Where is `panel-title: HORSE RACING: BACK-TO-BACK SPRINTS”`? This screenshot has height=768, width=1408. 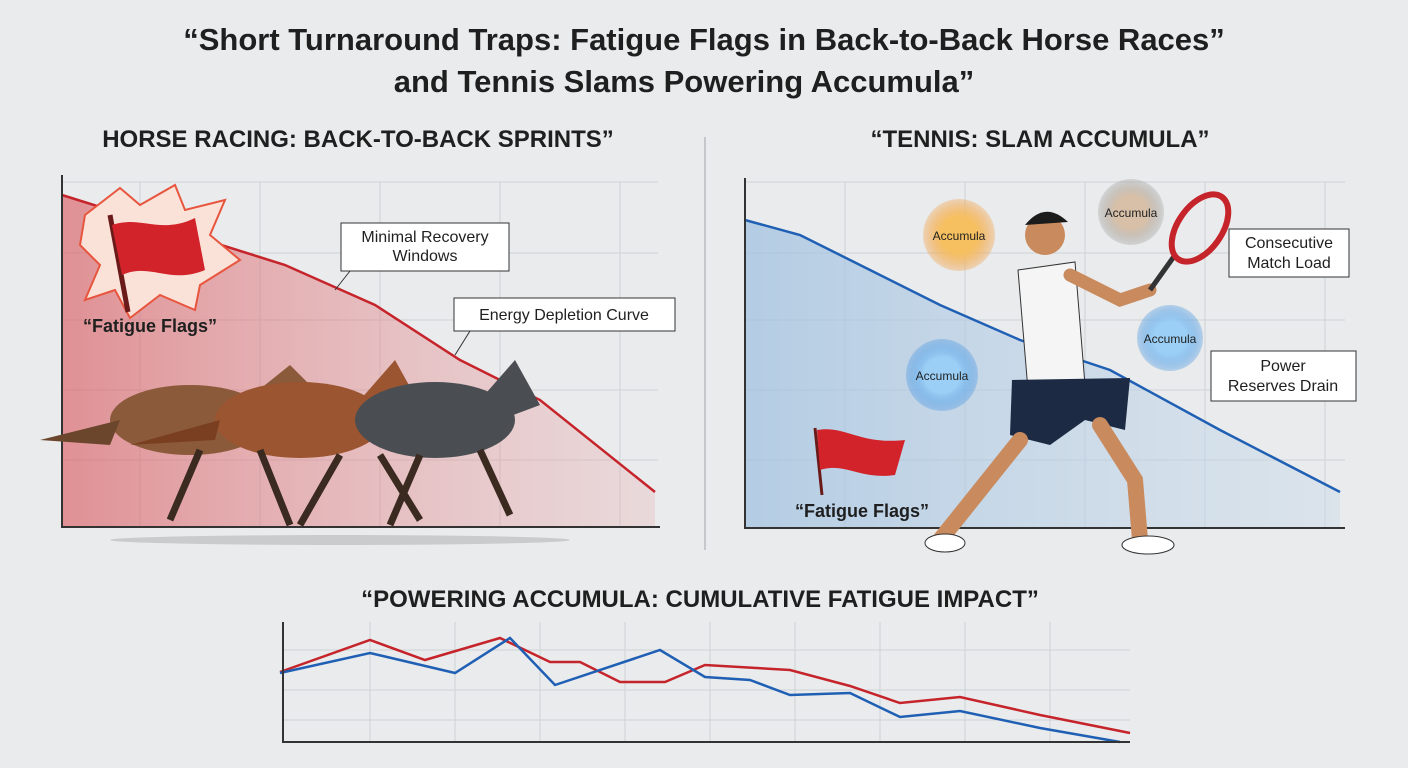
panel-title: HORSE RACING: BACK-TO-BACK SPRINTS” is located at coordinates (358, 139).